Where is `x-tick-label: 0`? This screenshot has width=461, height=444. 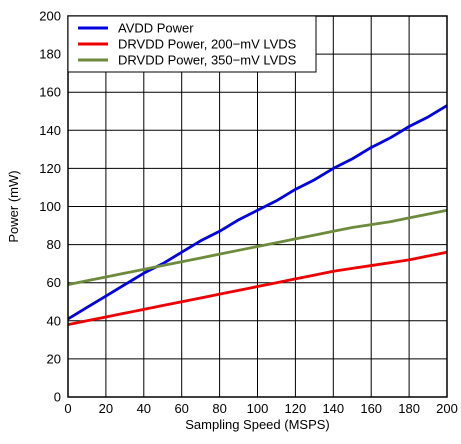
x-tick-label: 0 is located at coordinates (67, 408).